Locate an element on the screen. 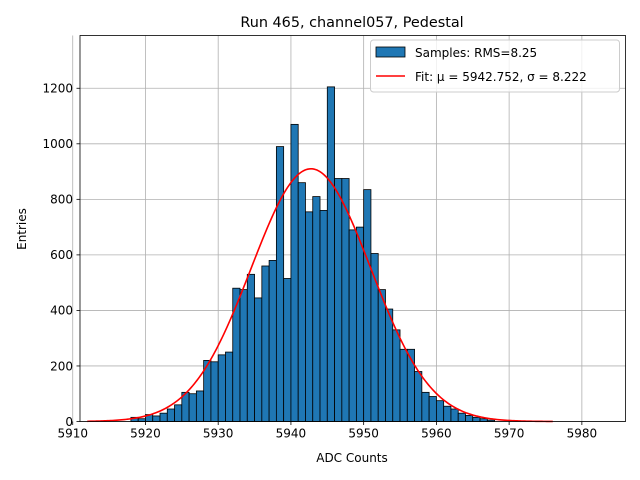  y-tick-label: 0 is located at coordinates (69, 422).